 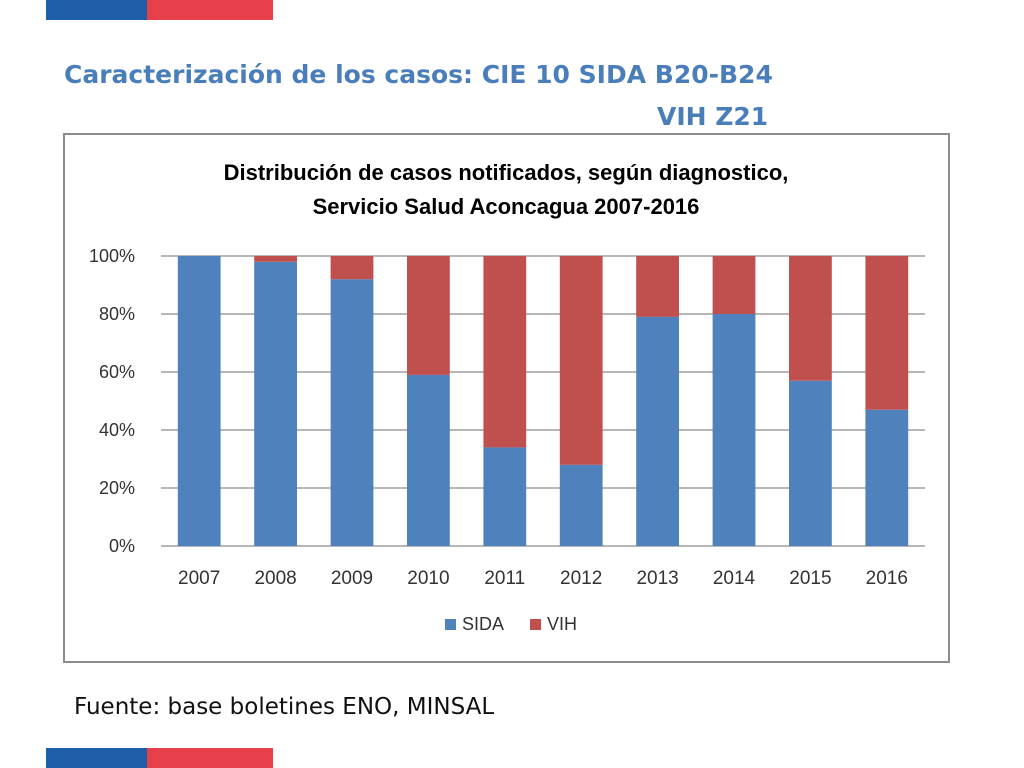 What do you see at coordinates (506, 206) in the screenshot?
I see `chart-title-line: Servicio Salud Aconcagua 2007-2016` at bounding box center [506, 206].